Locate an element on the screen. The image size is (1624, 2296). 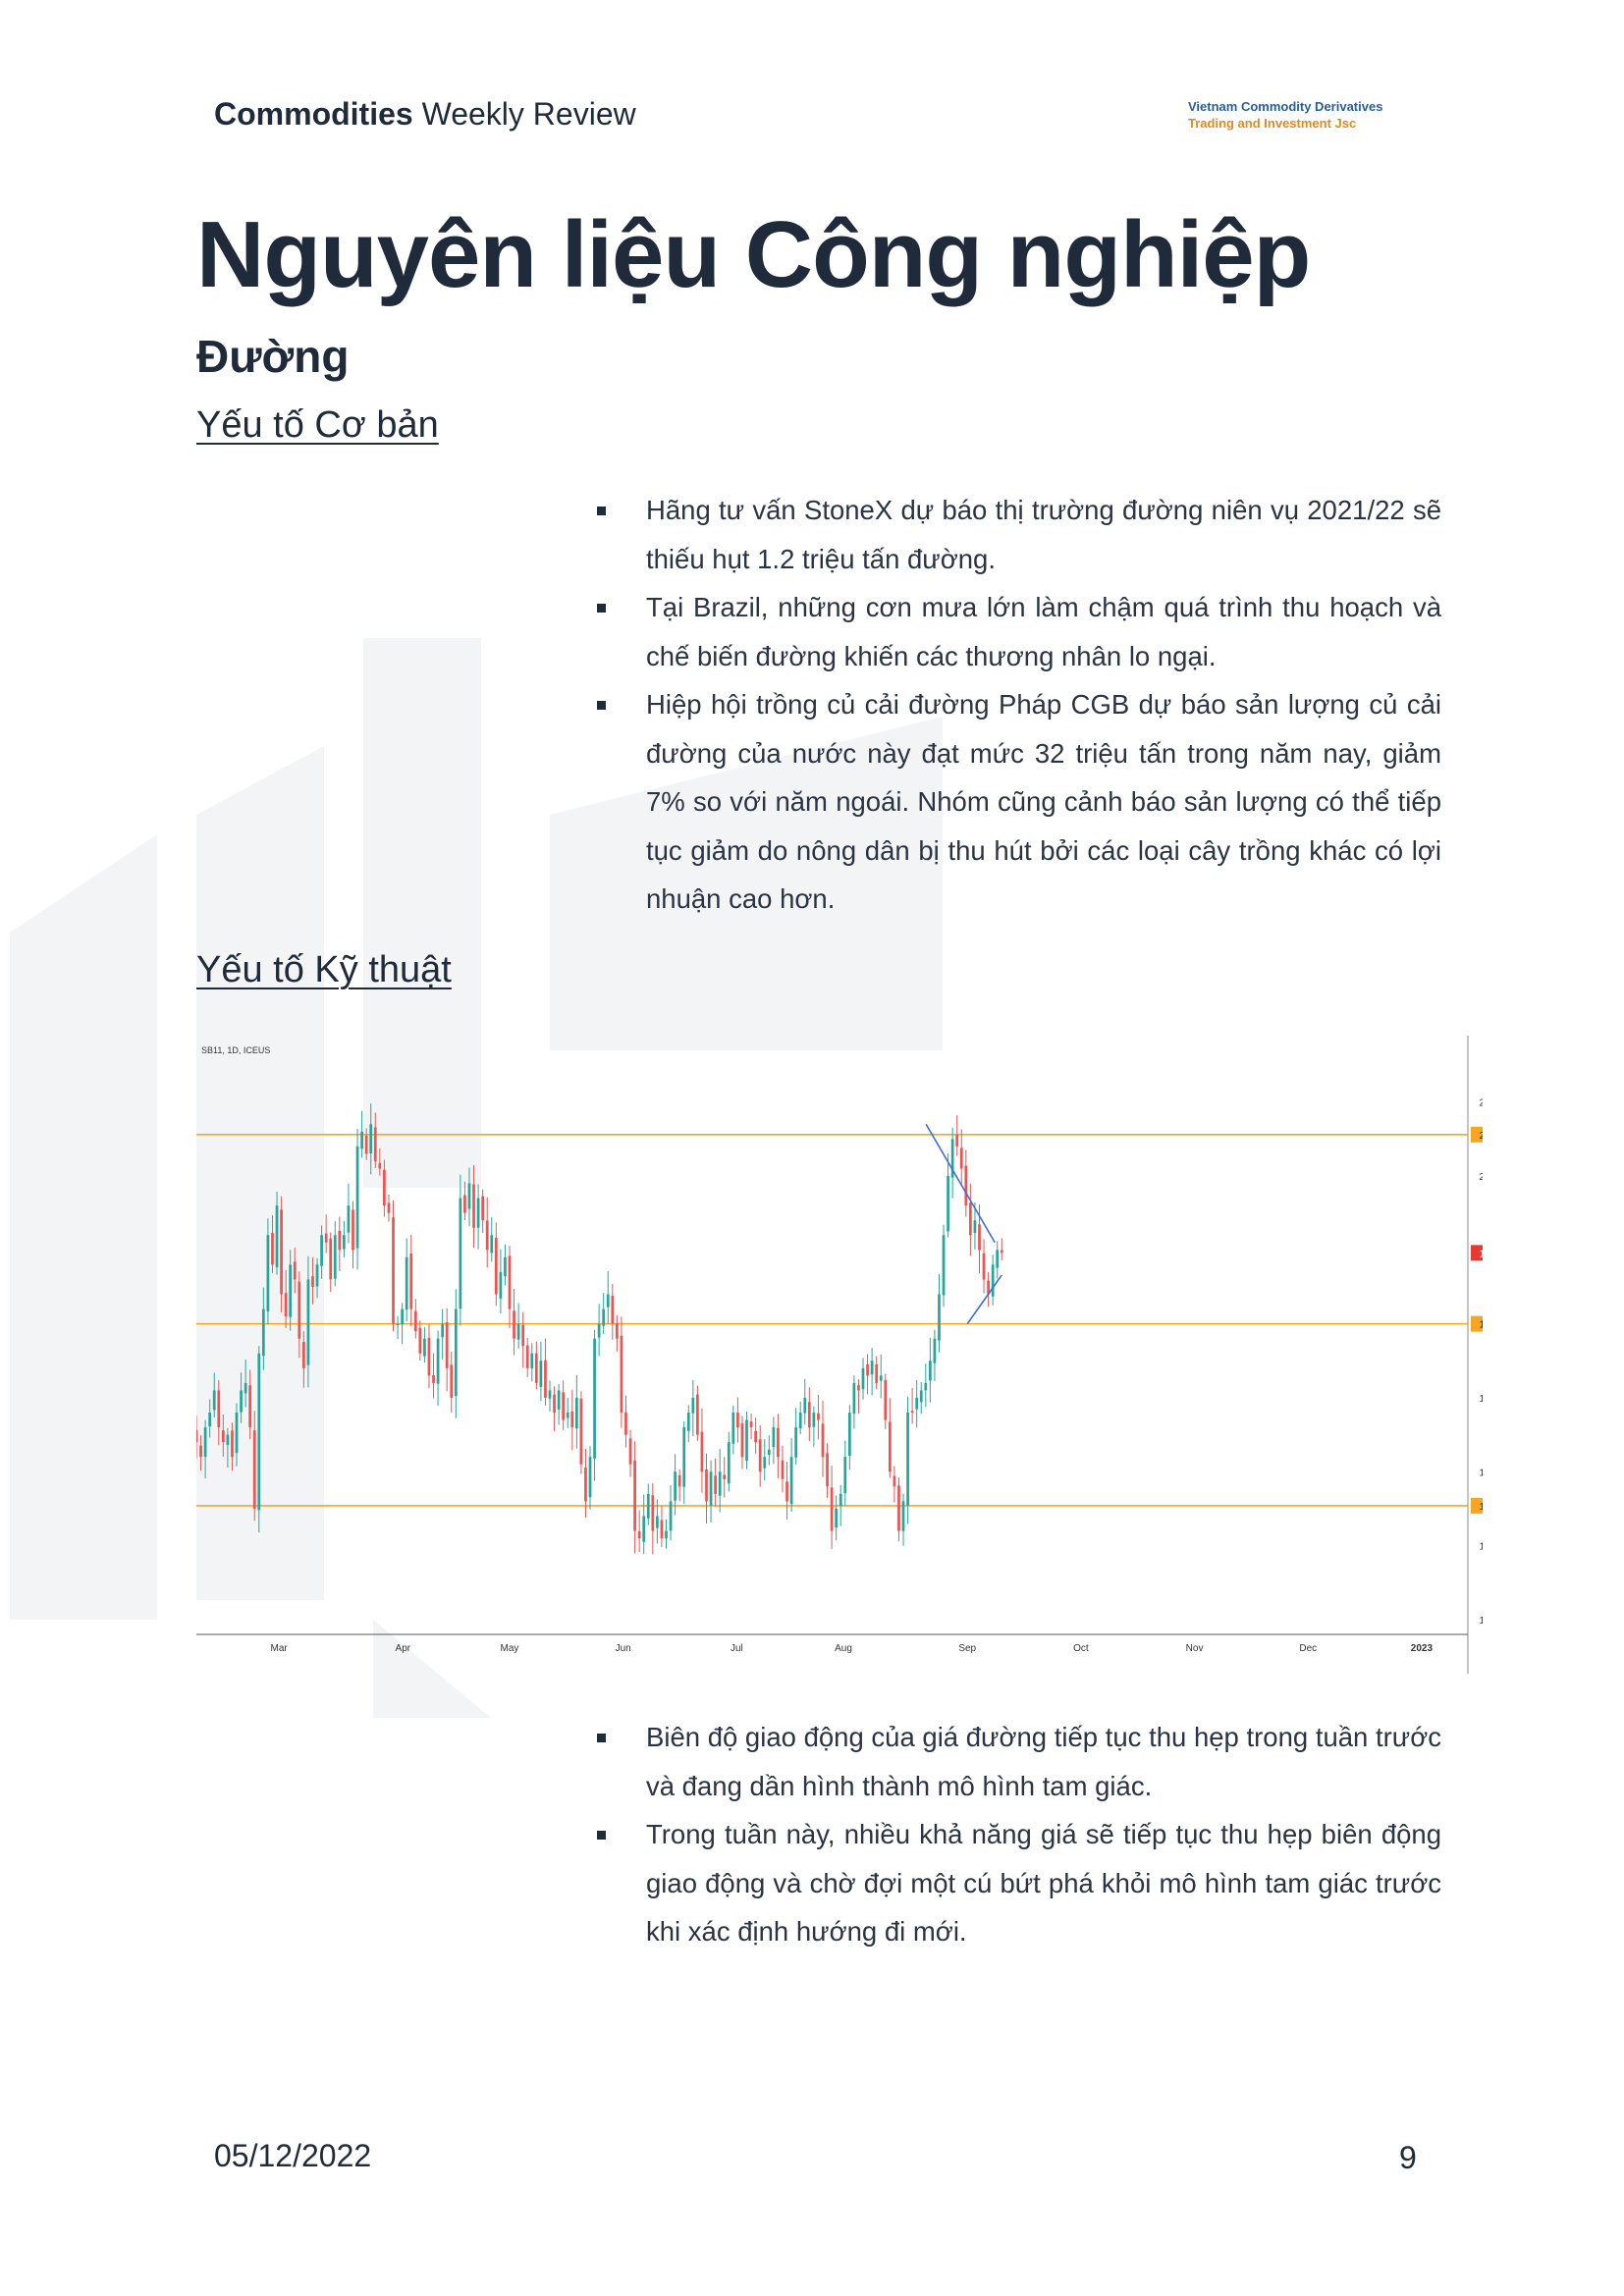
x-tick-label: Aug is located at coordinates (843, 1648).